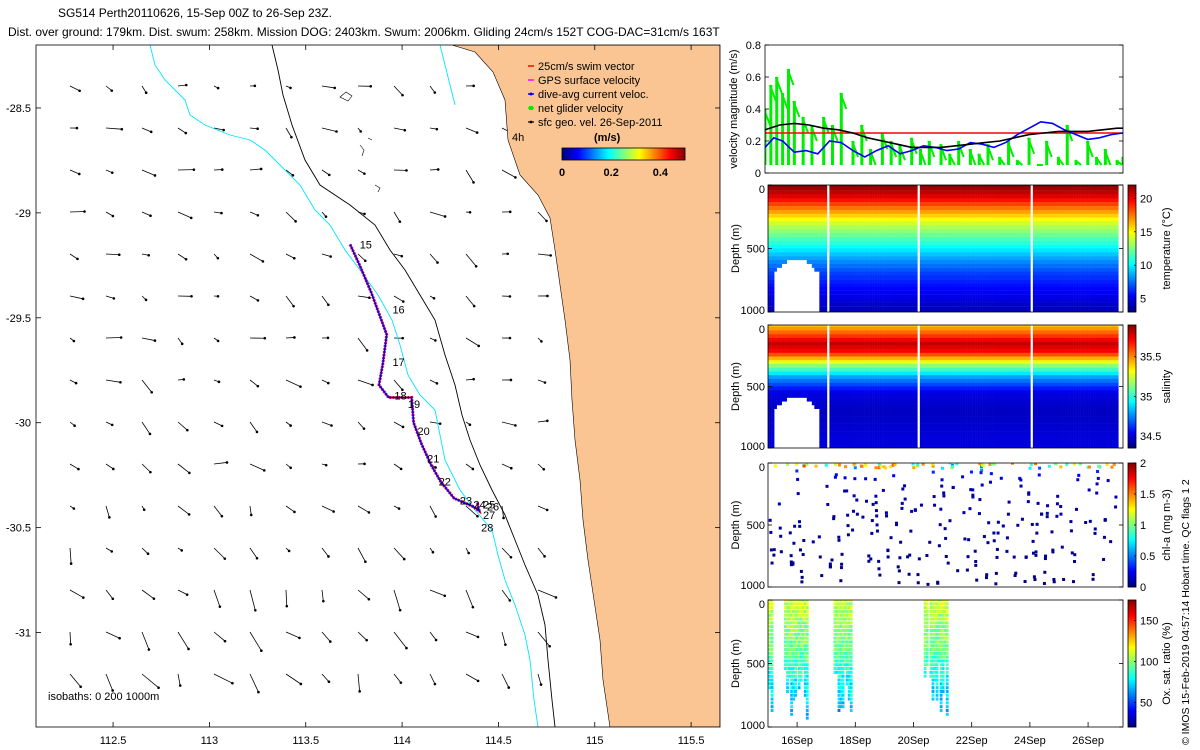  Describe the element at coordinates (758, 174) in the screenshot. I see `velocity-y-tick-label: 0` at that location.